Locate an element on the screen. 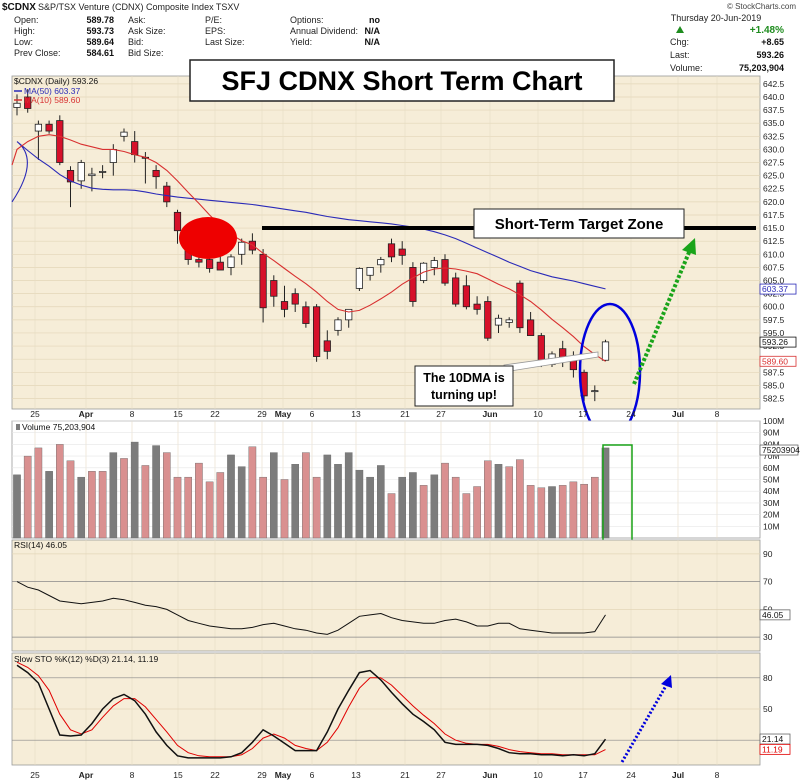 This screenshot has width=800, height=783. y-tick-label: 625.0 is located at coordinates (774, 176).